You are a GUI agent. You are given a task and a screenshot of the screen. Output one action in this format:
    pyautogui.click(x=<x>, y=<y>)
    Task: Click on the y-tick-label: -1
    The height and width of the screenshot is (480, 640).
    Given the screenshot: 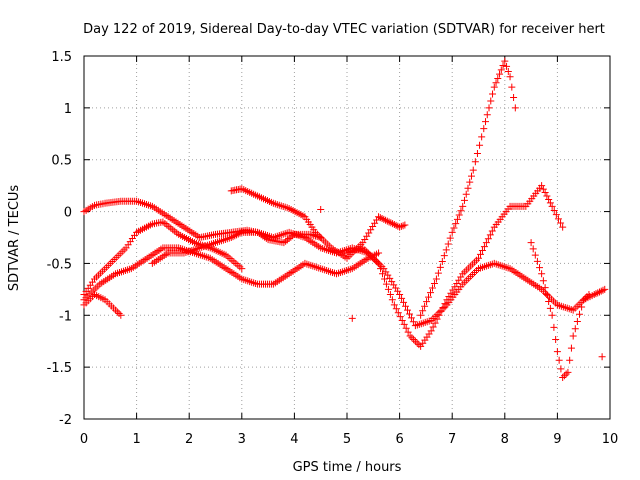 What is the action you would take?
    pyautogui.click(x=65, y=316)
    